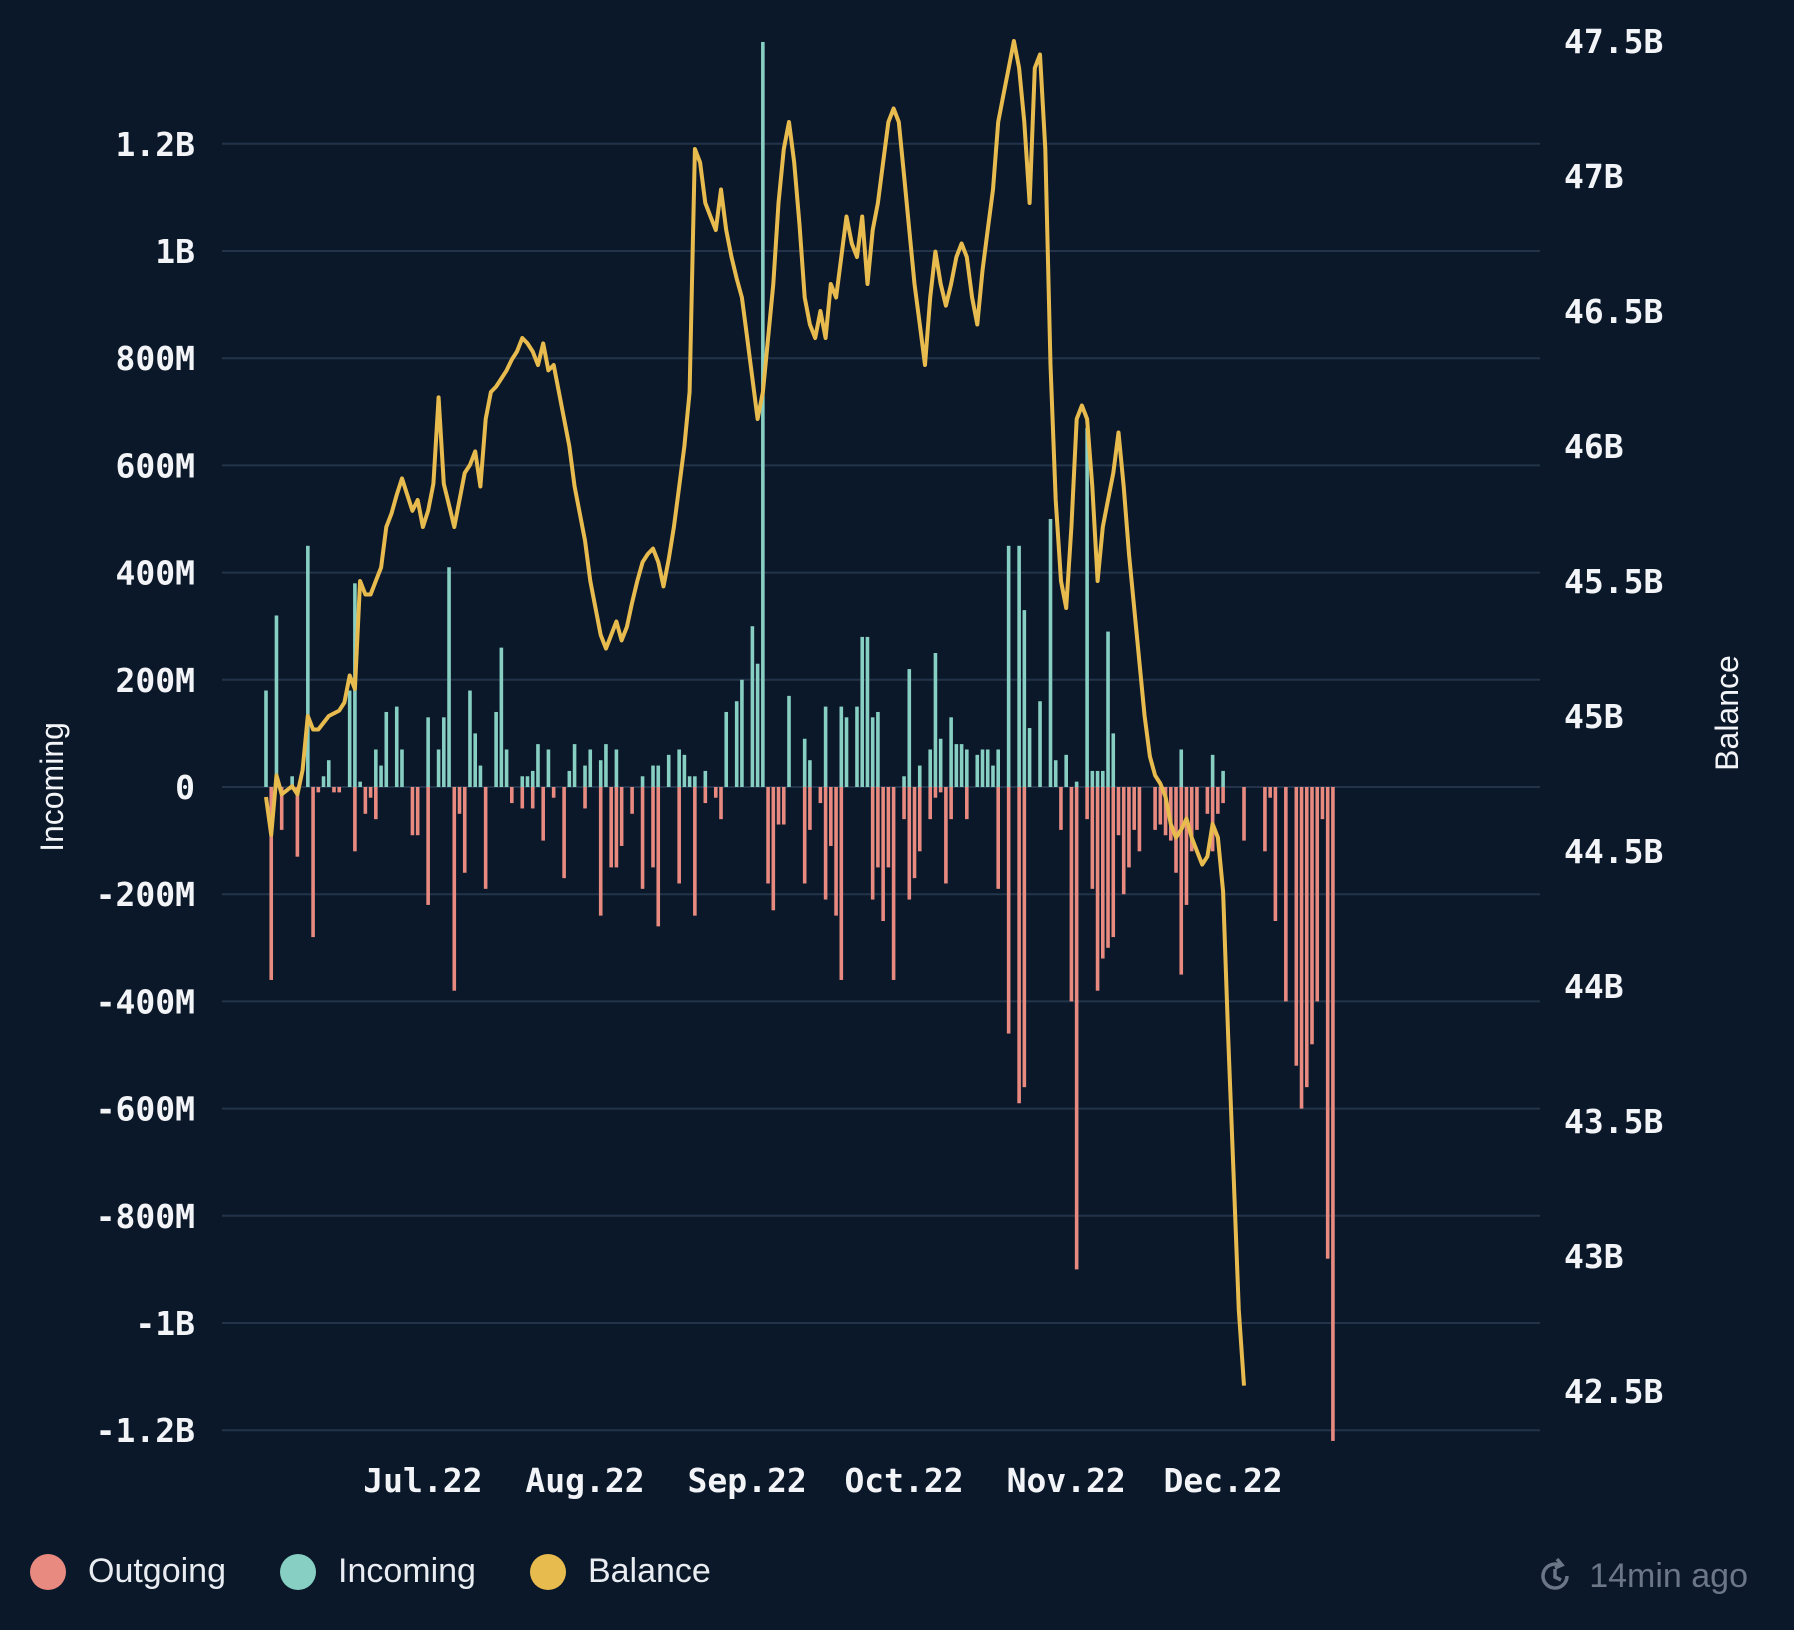 This screenshot has height=1630, width=1794. I want to click on incoming-dot-icon, so click(298, 1571).